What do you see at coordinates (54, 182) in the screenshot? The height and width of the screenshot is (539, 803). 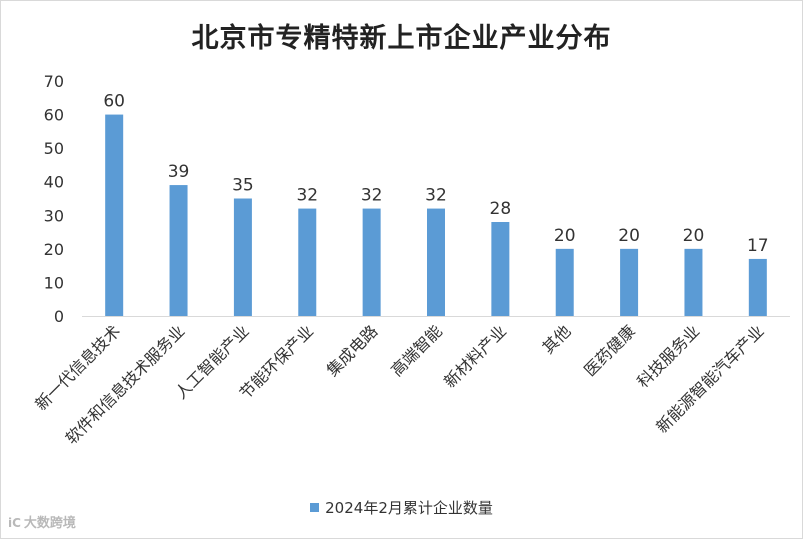 I see `y-tick-label: 40` at bounding box center [54, 182].